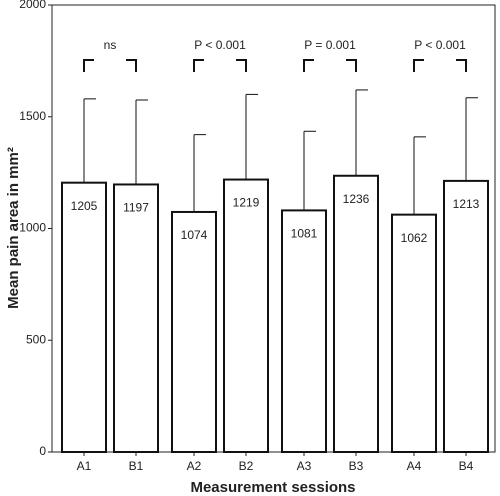 This screenshot has height=496, width=500. What do you see at coordinates (414, 466) in the screenshot?
I see `x-tick-label: A4` at bounding box center [414, 466].